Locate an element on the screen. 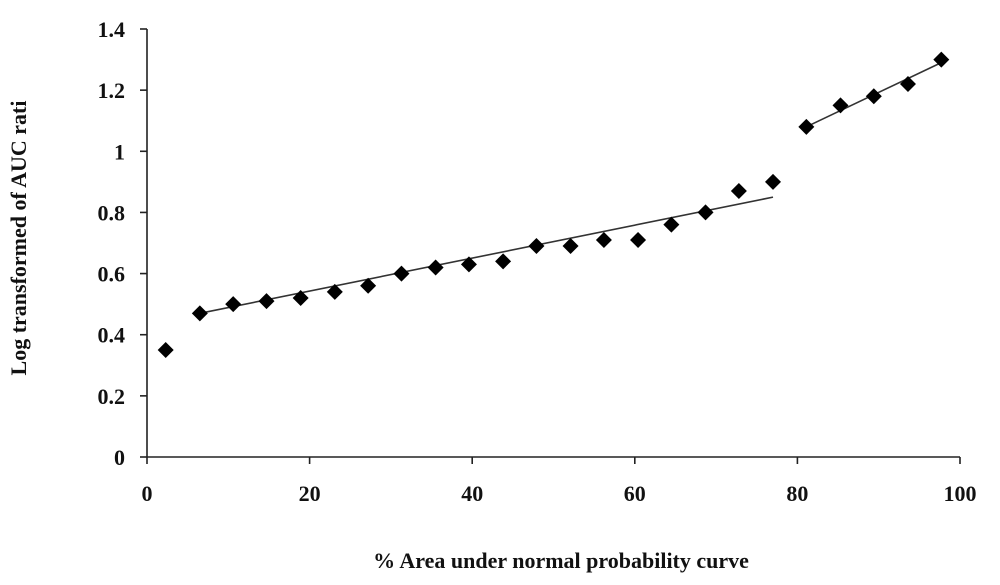 The width and height of the screenshot is (1000, 585). y-tick-label: 0.6 is located at coordinates (112, 274).